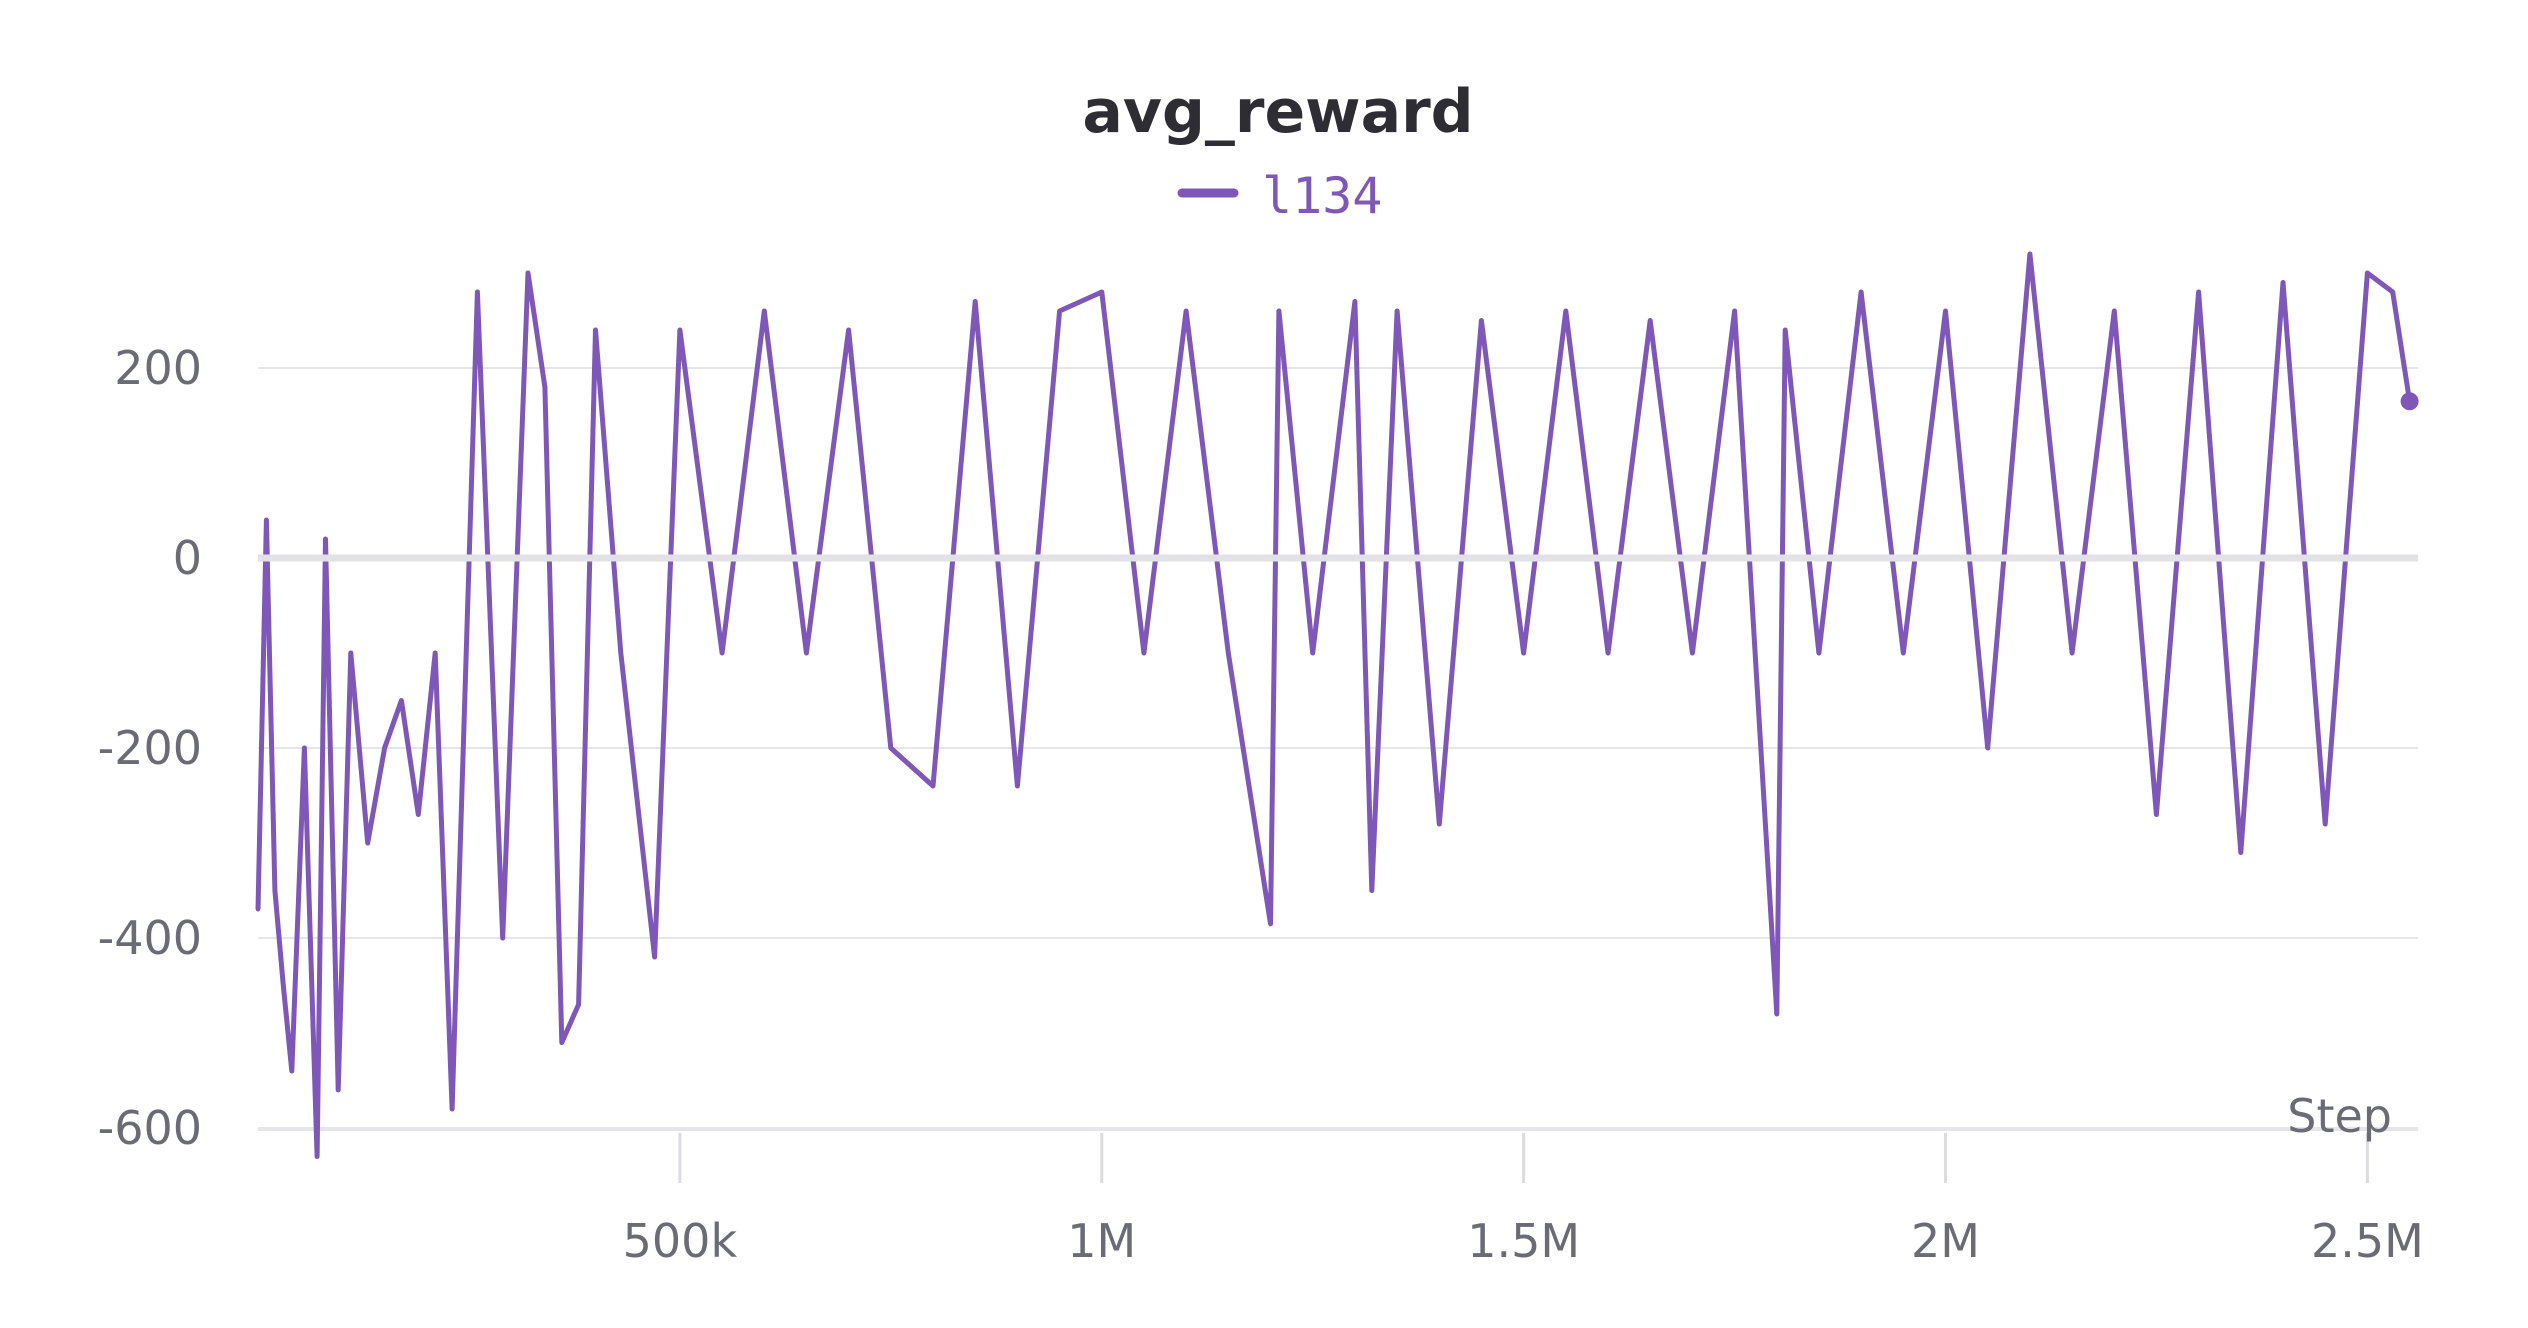  What do you see at coordinates (187, 558) in the screenshot?
I see `y-tick-label: 0` at bounding box center [187, 558].